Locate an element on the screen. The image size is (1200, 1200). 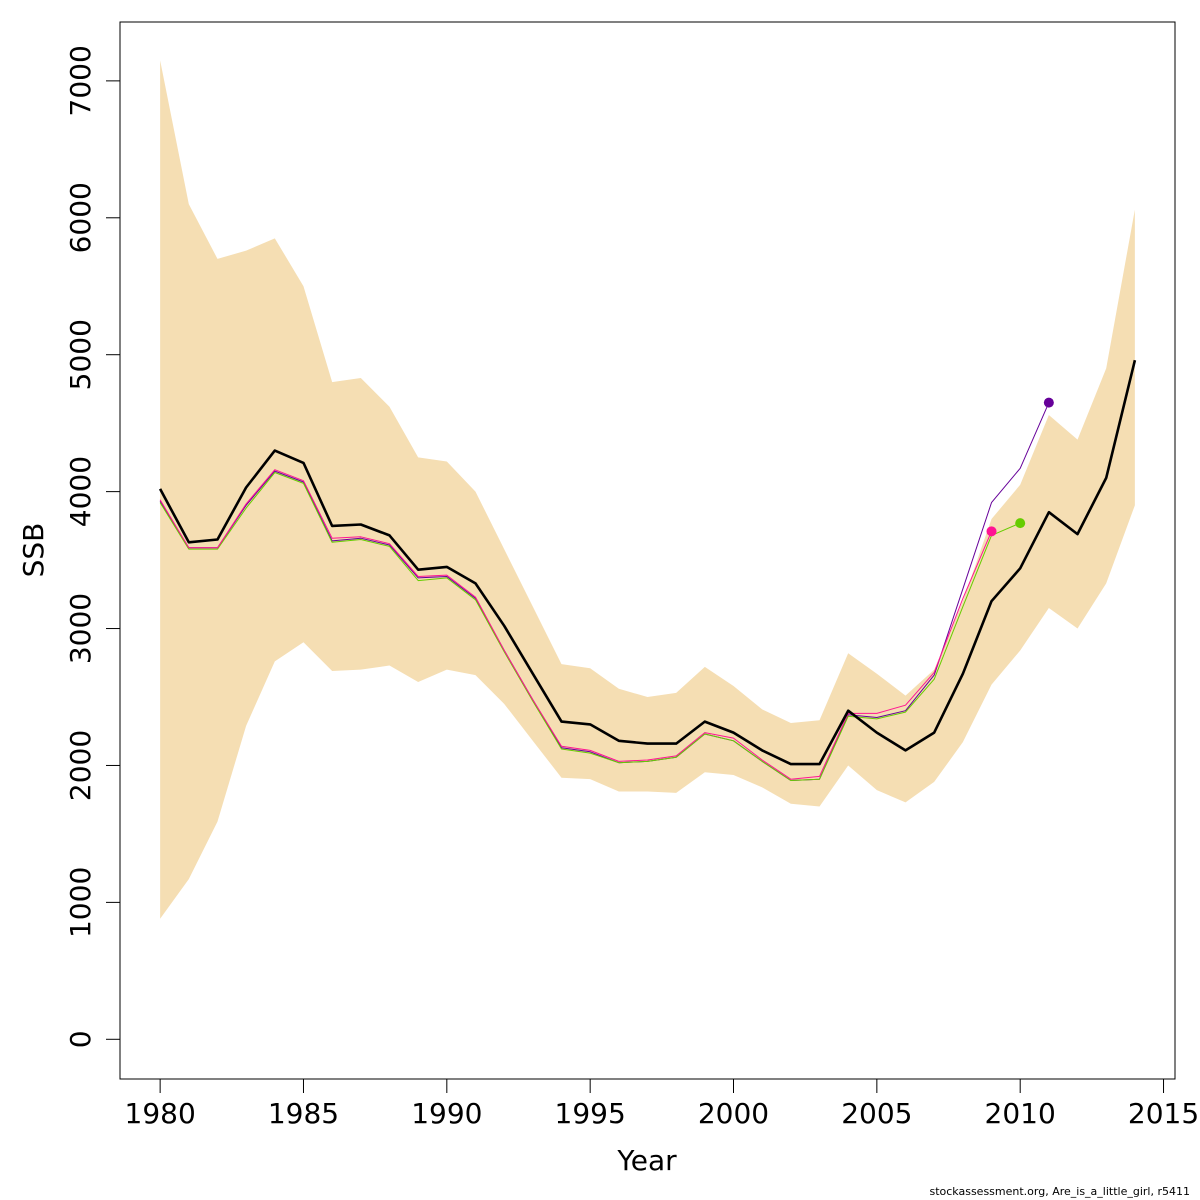
y-tick-label: 5000 is located at coordinates (80, 354).